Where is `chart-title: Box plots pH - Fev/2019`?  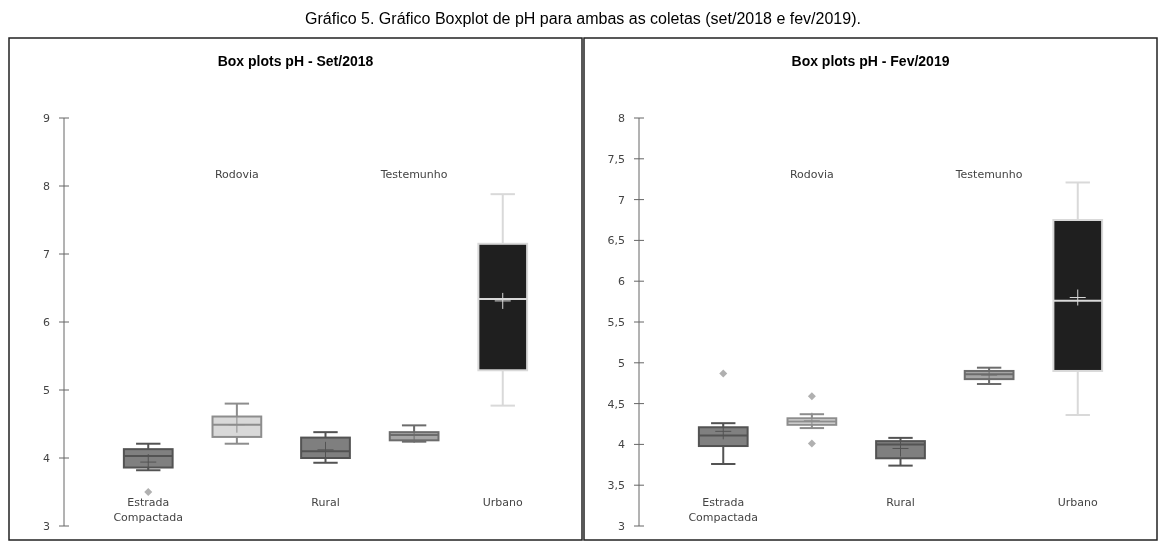
chart-title: Box plots pH - Fev/2019 is located at coordinates (870, 61).